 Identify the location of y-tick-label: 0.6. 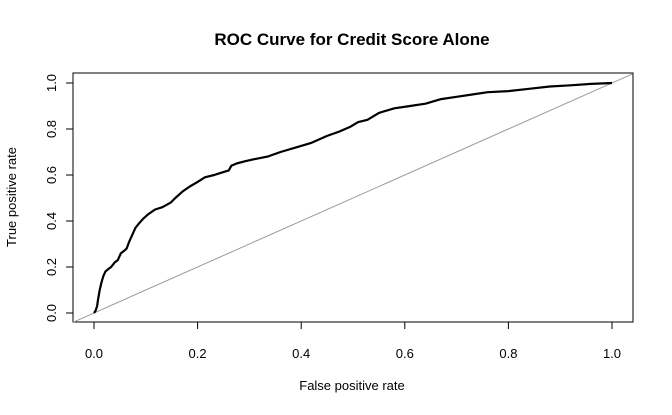
(51, 175).